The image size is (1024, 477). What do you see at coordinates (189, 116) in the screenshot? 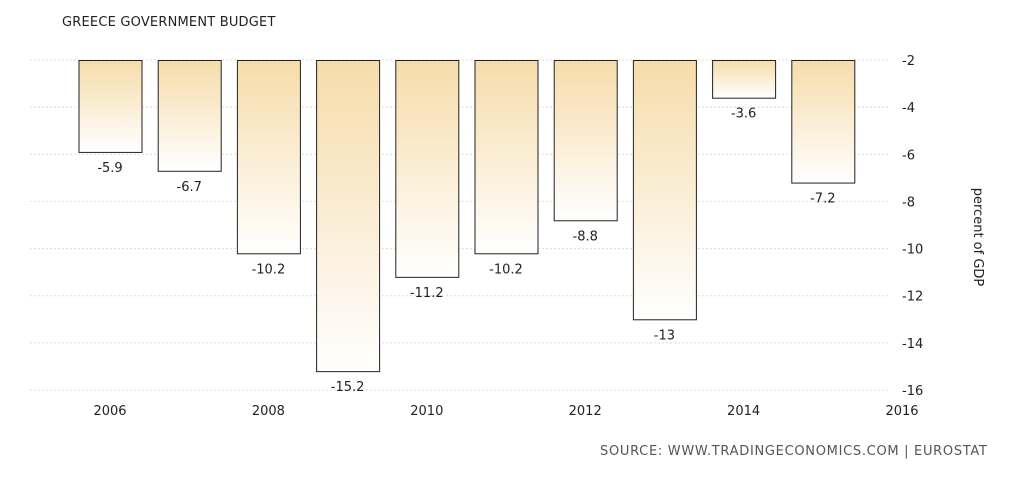
I see `bar-2007` at bounding box center [189, 116].